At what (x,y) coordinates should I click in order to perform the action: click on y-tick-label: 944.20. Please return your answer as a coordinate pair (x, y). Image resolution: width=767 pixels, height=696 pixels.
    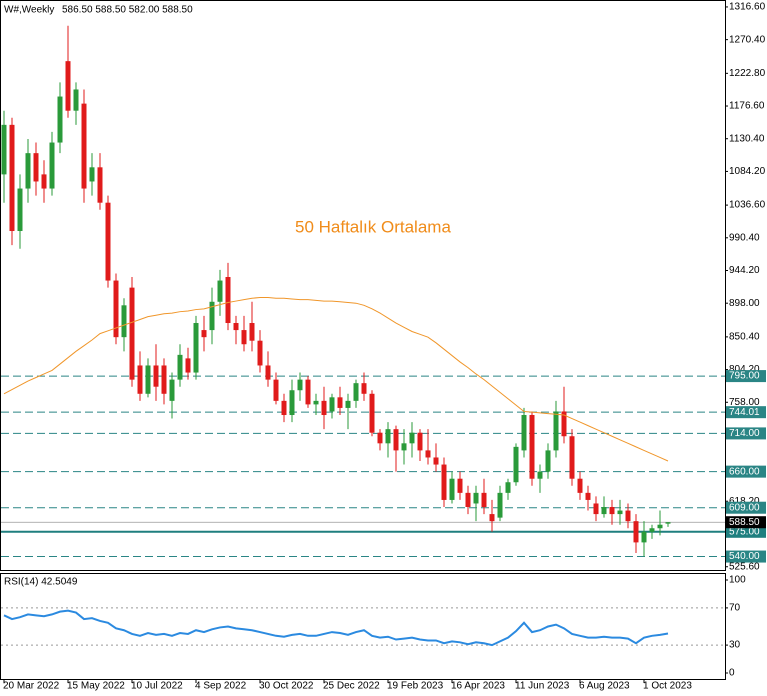
    Looking at the image, I should click on (744, 270).